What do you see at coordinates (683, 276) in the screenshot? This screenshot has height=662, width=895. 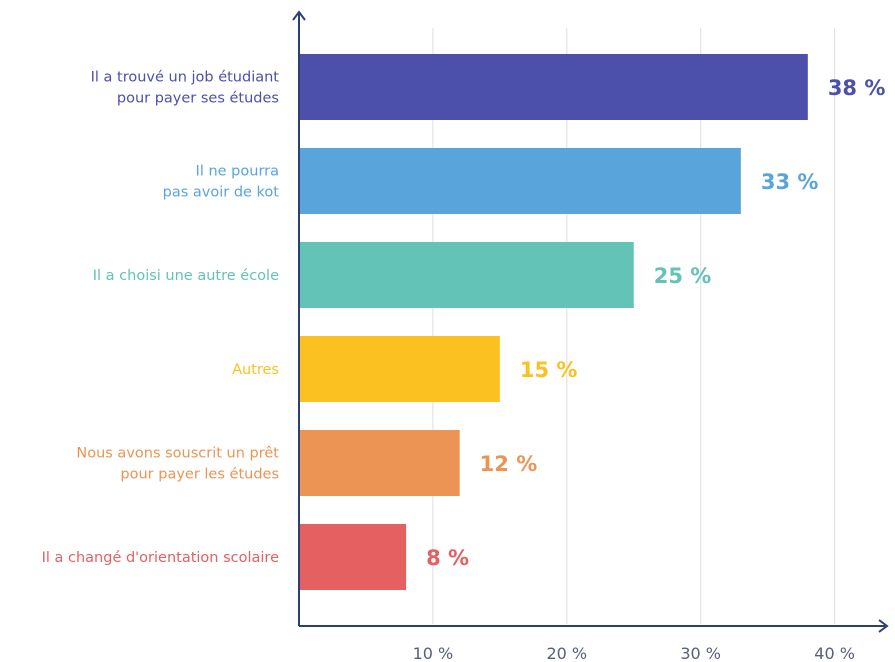 I see `value-label-3: 25 %` at bounding box center [683, 276].